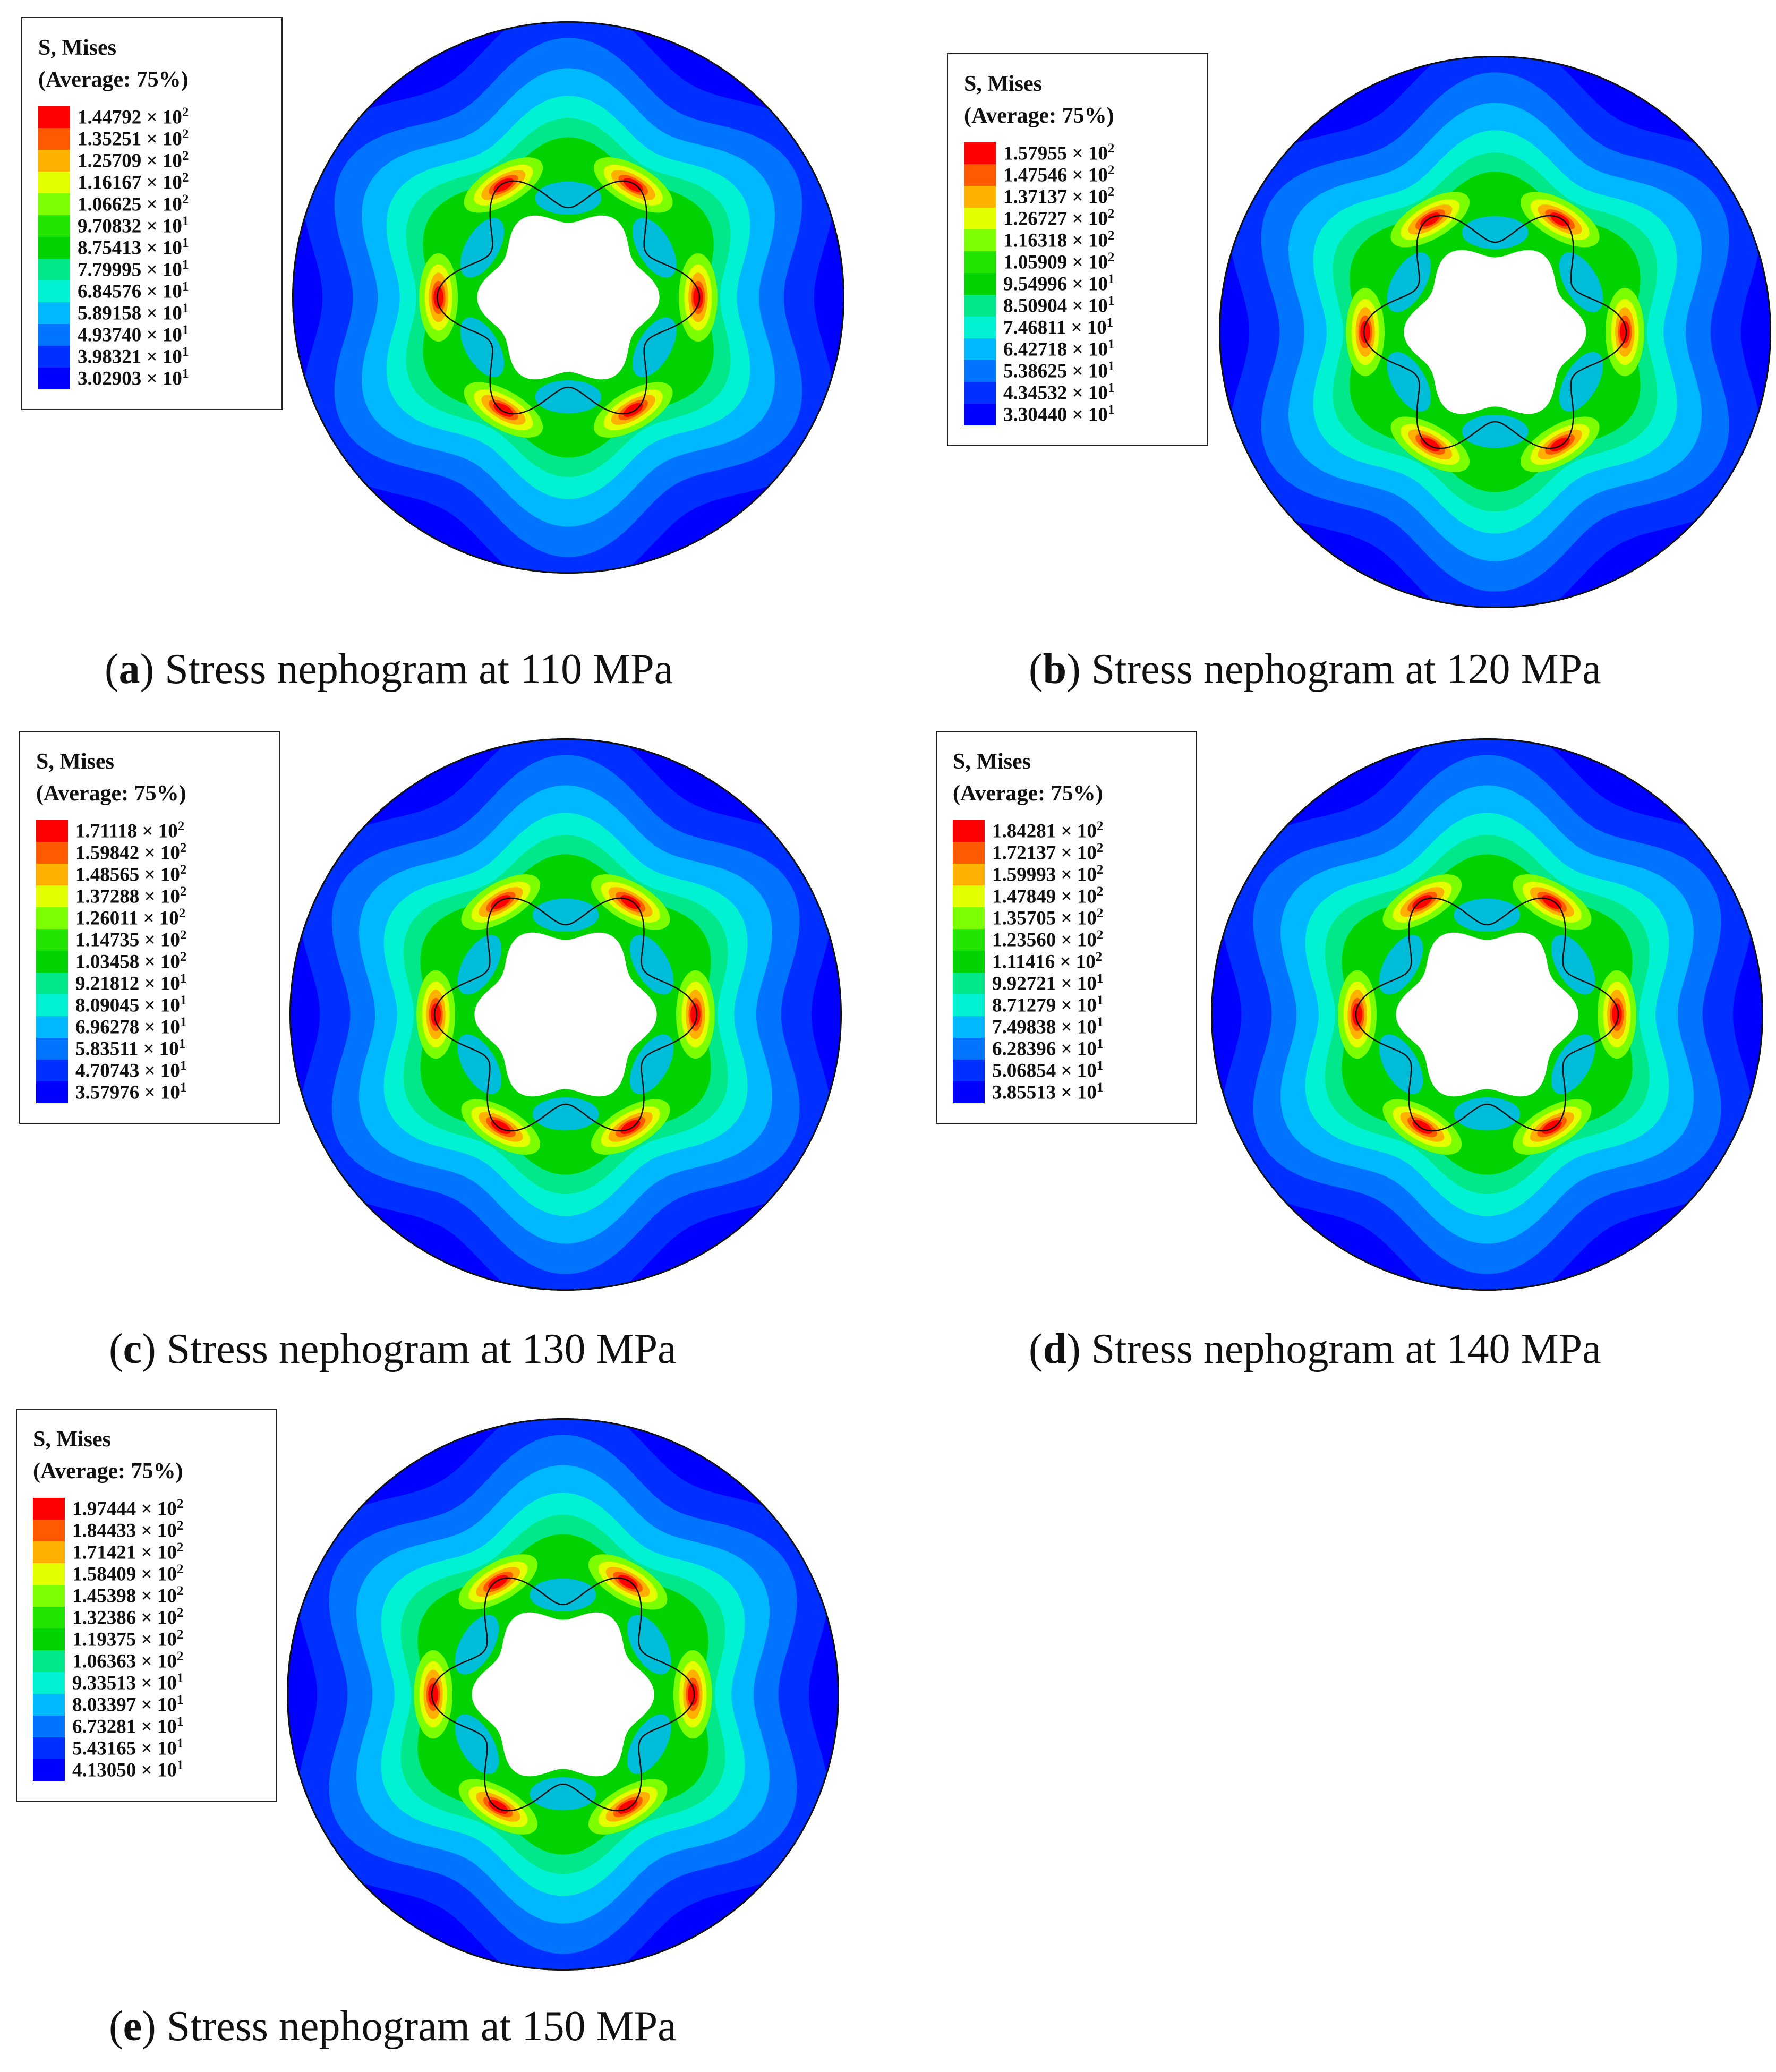  I want to click on legend-value: 1.19375 × 10², so click(127, 1639).